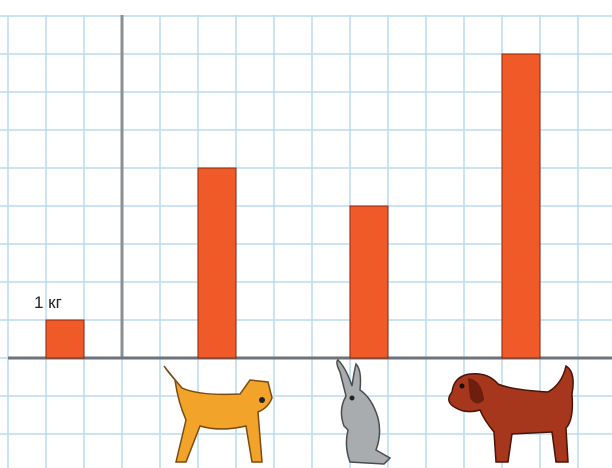 This screenshot has width=612, height=468. I want to click on rabbit-picture, so click(364, 412).